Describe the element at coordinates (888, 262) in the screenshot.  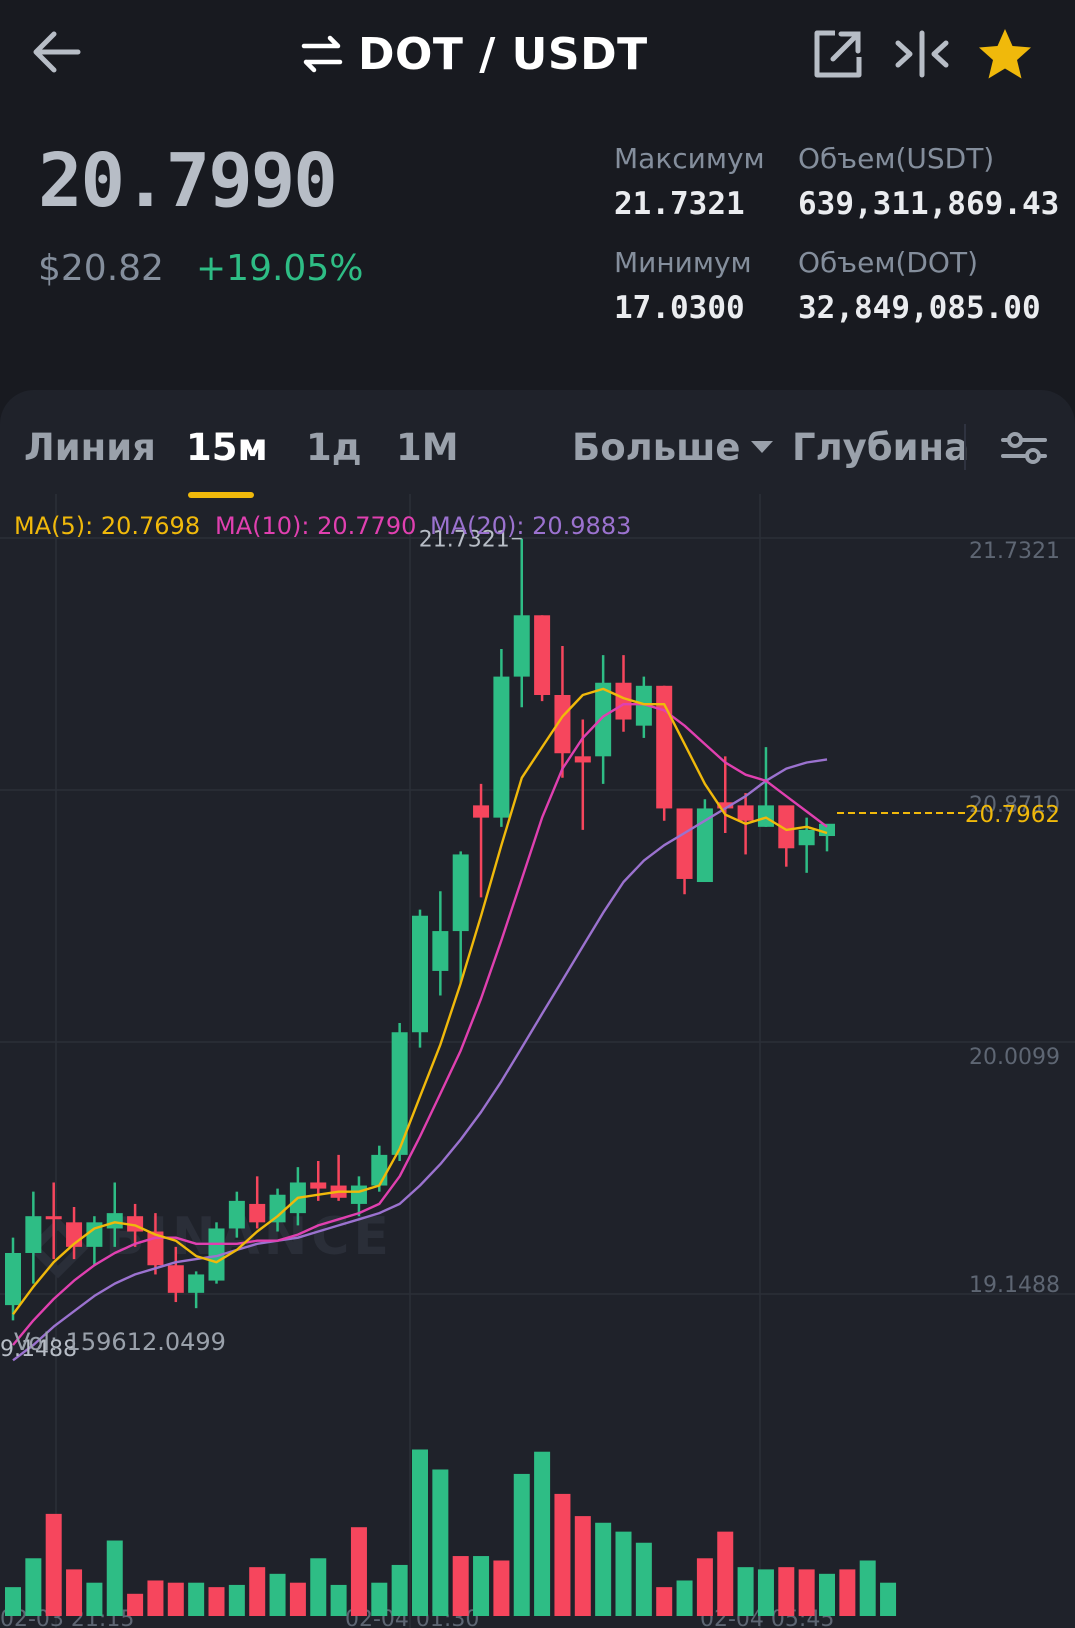
I see `volume-dot-label: Объем(DOT)` at that location.